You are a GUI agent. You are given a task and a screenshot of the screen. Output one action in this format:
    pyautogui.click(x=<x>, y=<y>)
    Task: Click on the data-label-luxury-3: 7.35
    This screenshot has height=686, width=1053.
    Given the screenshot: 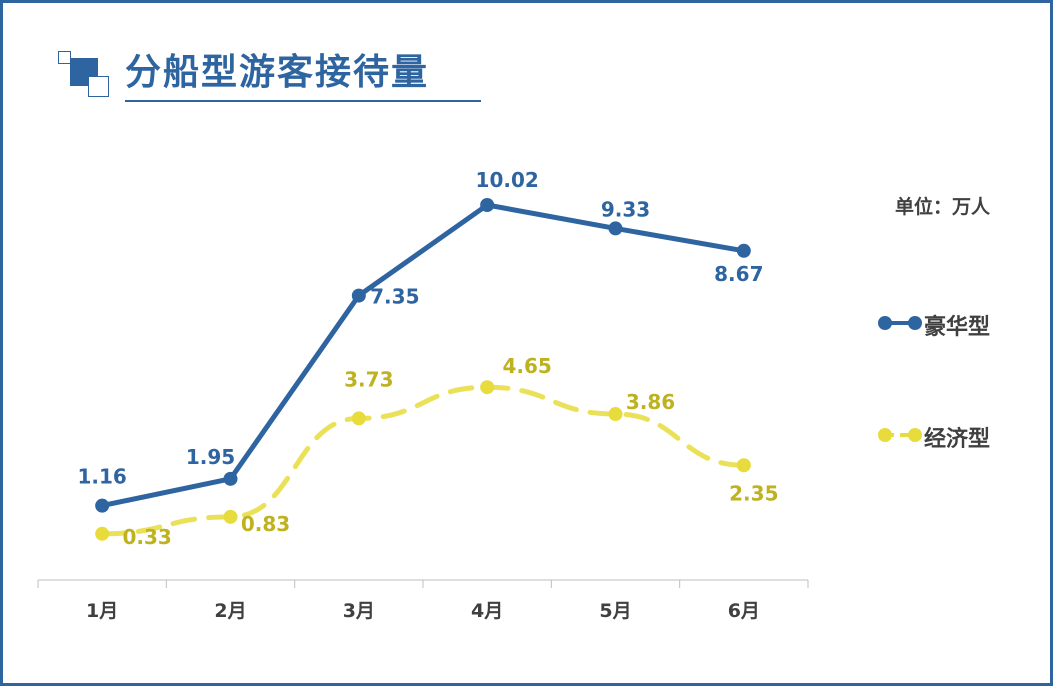 What is the action you would take?
    pyautogui.click(x=394, y=297)
    